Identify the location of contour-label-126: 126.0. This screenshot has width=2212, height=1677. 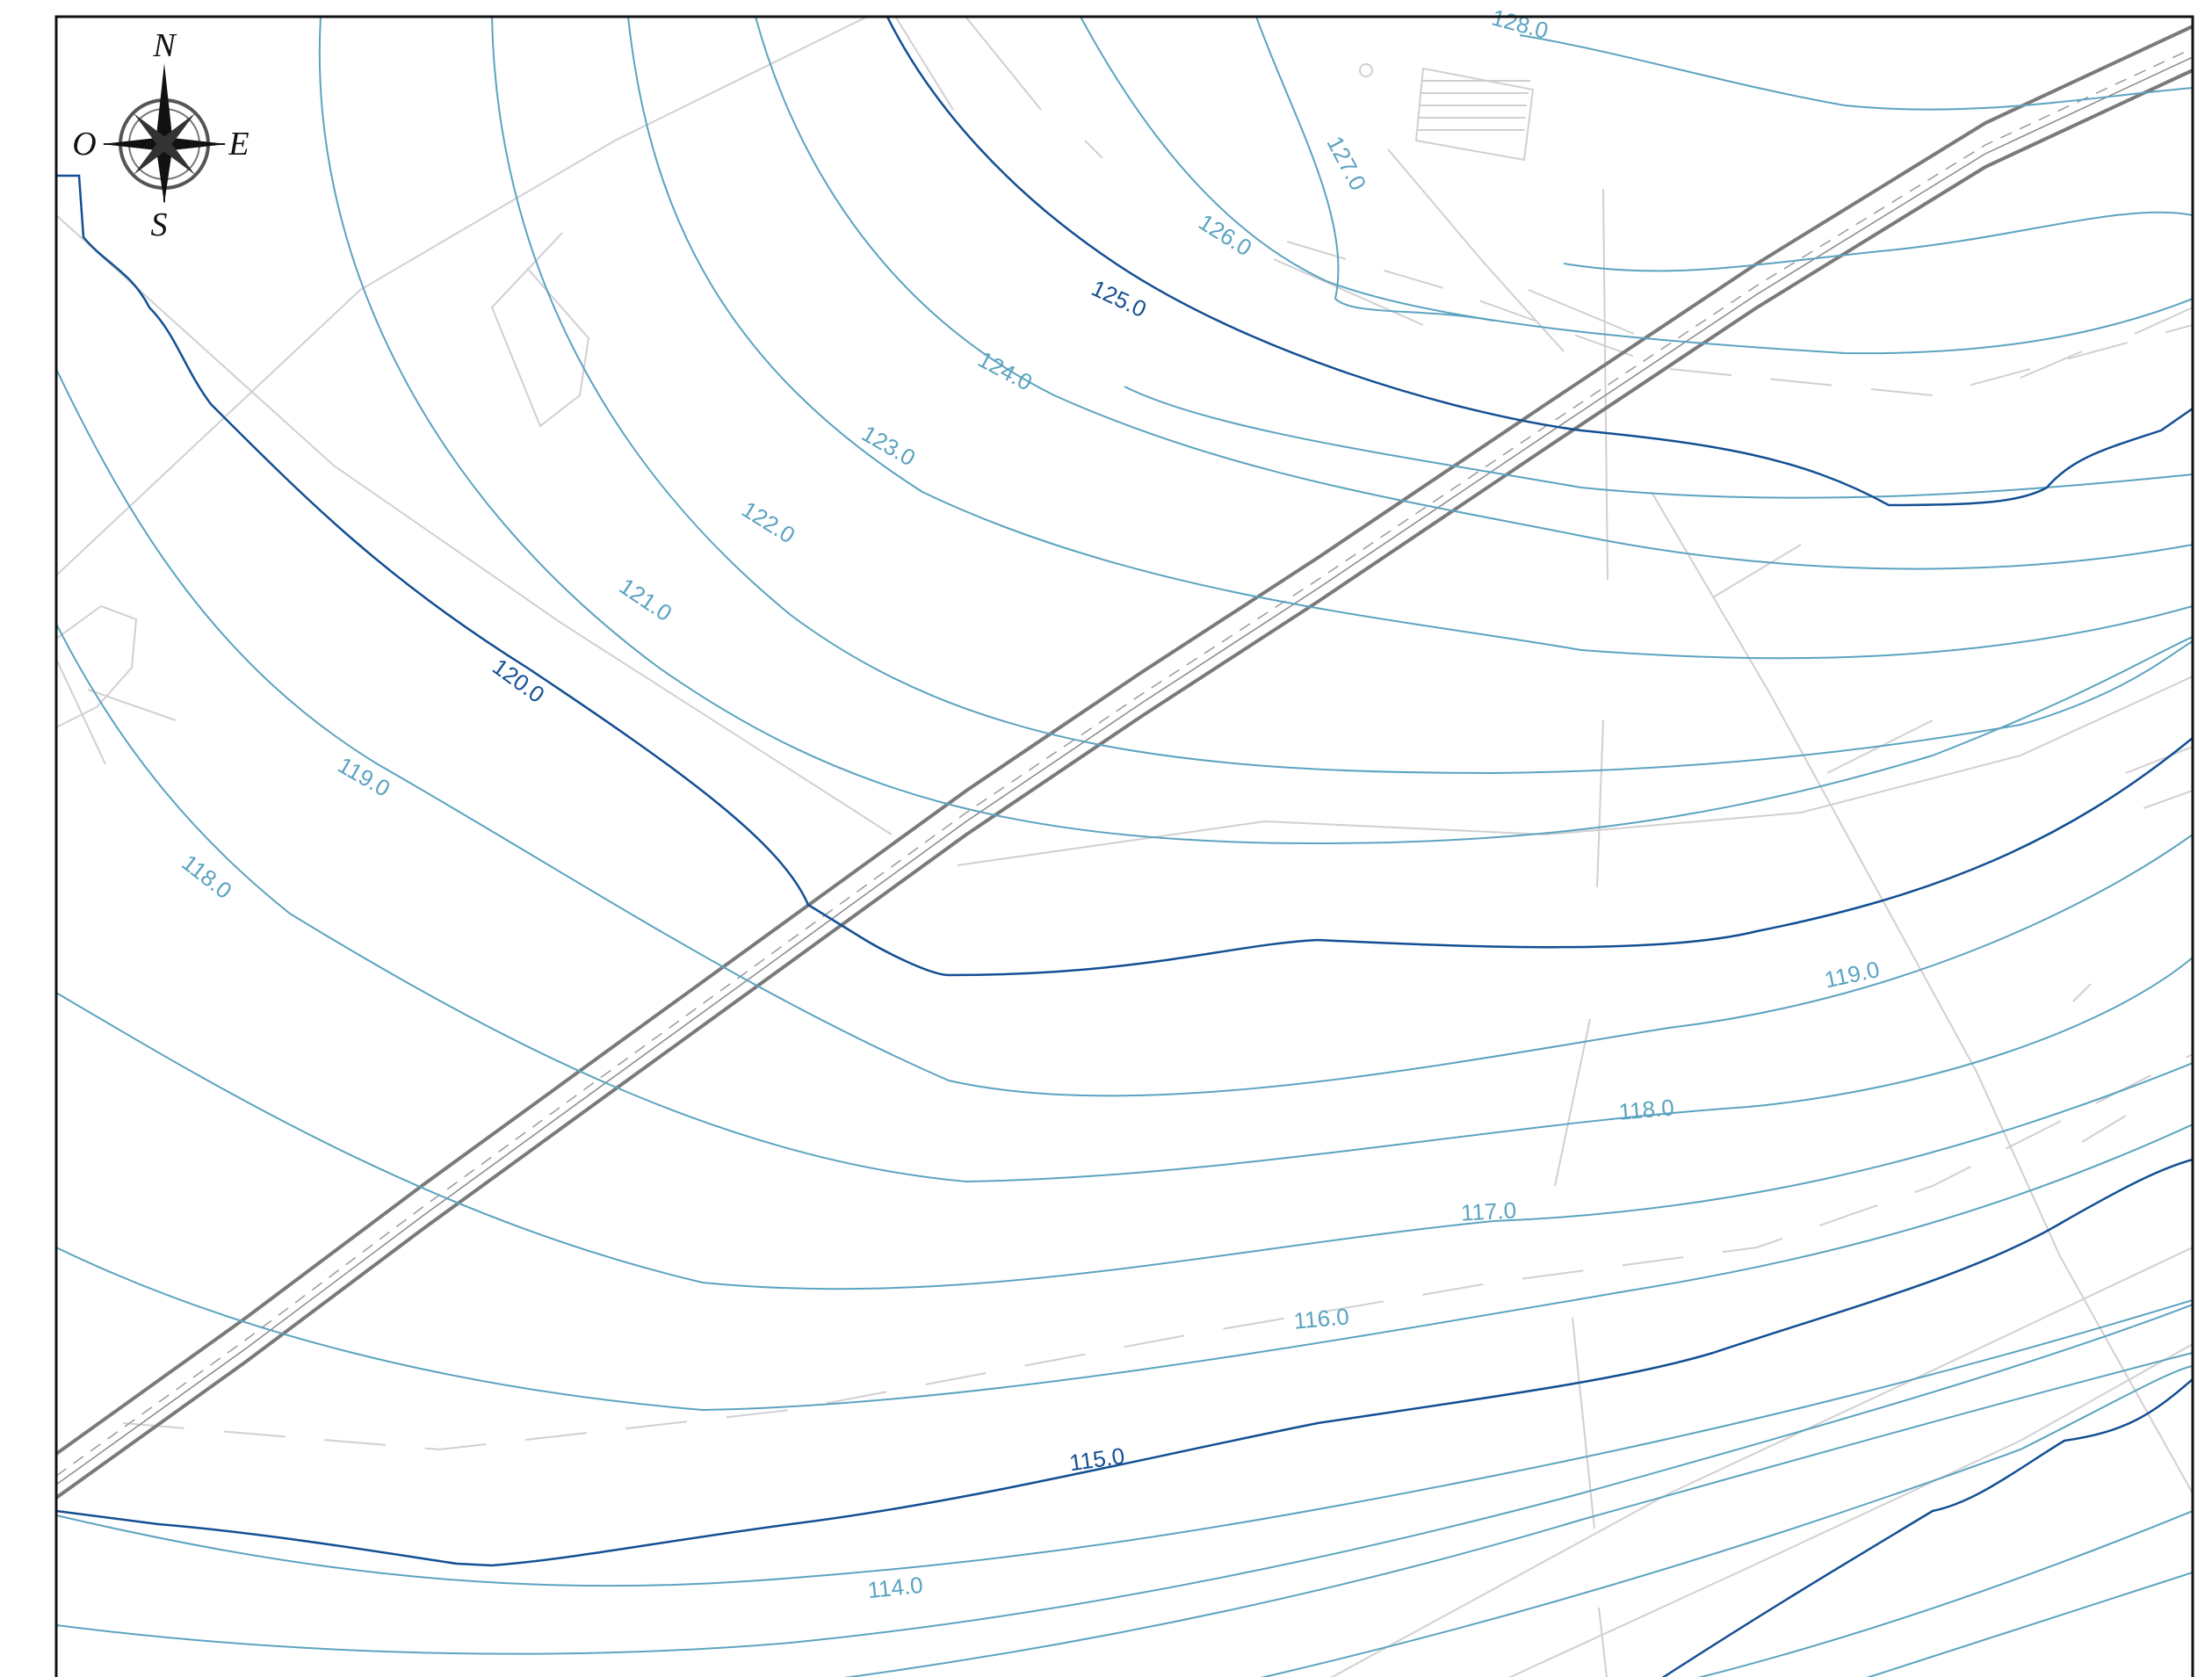
(1225, 235).